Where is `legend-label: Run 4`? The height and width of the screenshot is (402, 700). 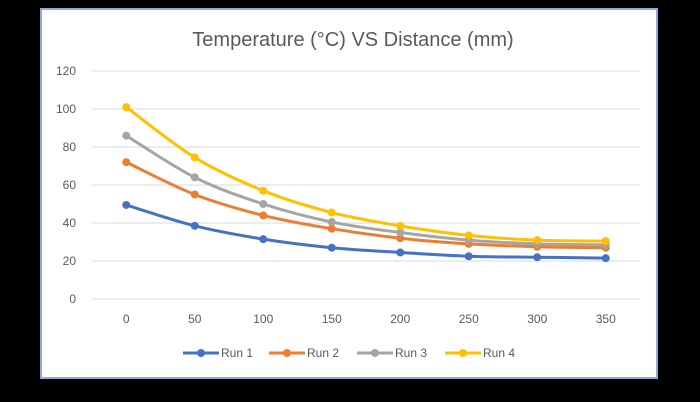 legend-label: Run 4 is located at coordinates (499, 353).